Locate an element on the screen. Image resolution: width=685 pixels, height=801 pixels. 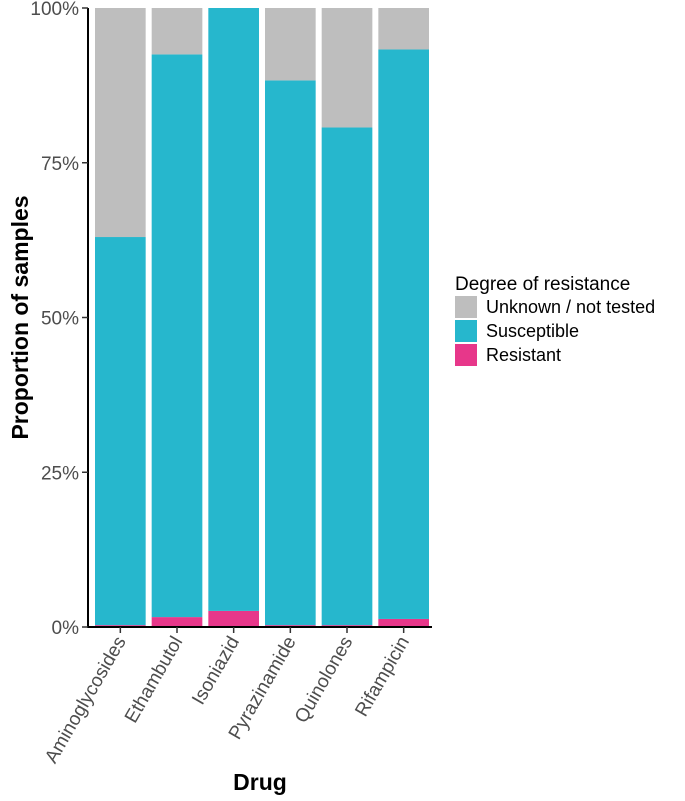
x-tick-label: Ethambutol is located at coordinates (154, 680).